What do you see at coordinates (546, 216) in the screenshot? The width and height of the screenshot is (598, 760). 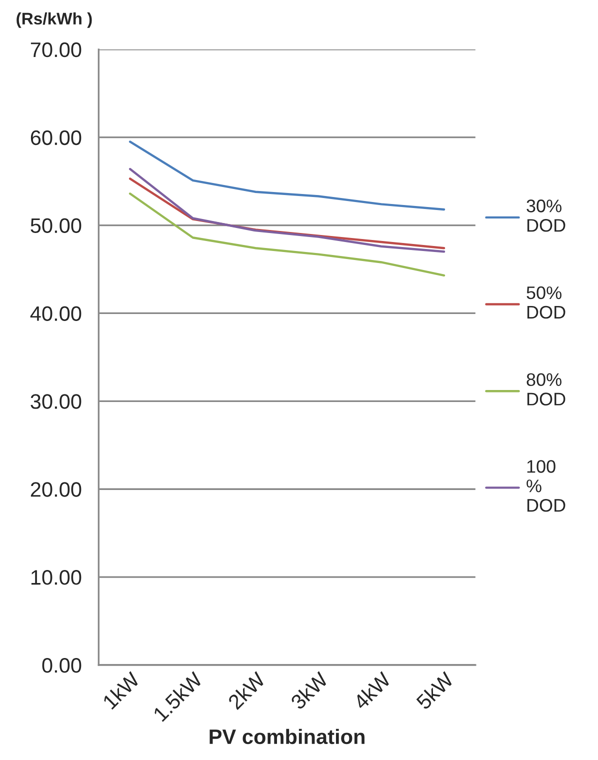 I see `legend-label: 30% DOD` at bounding box center [546, 216].